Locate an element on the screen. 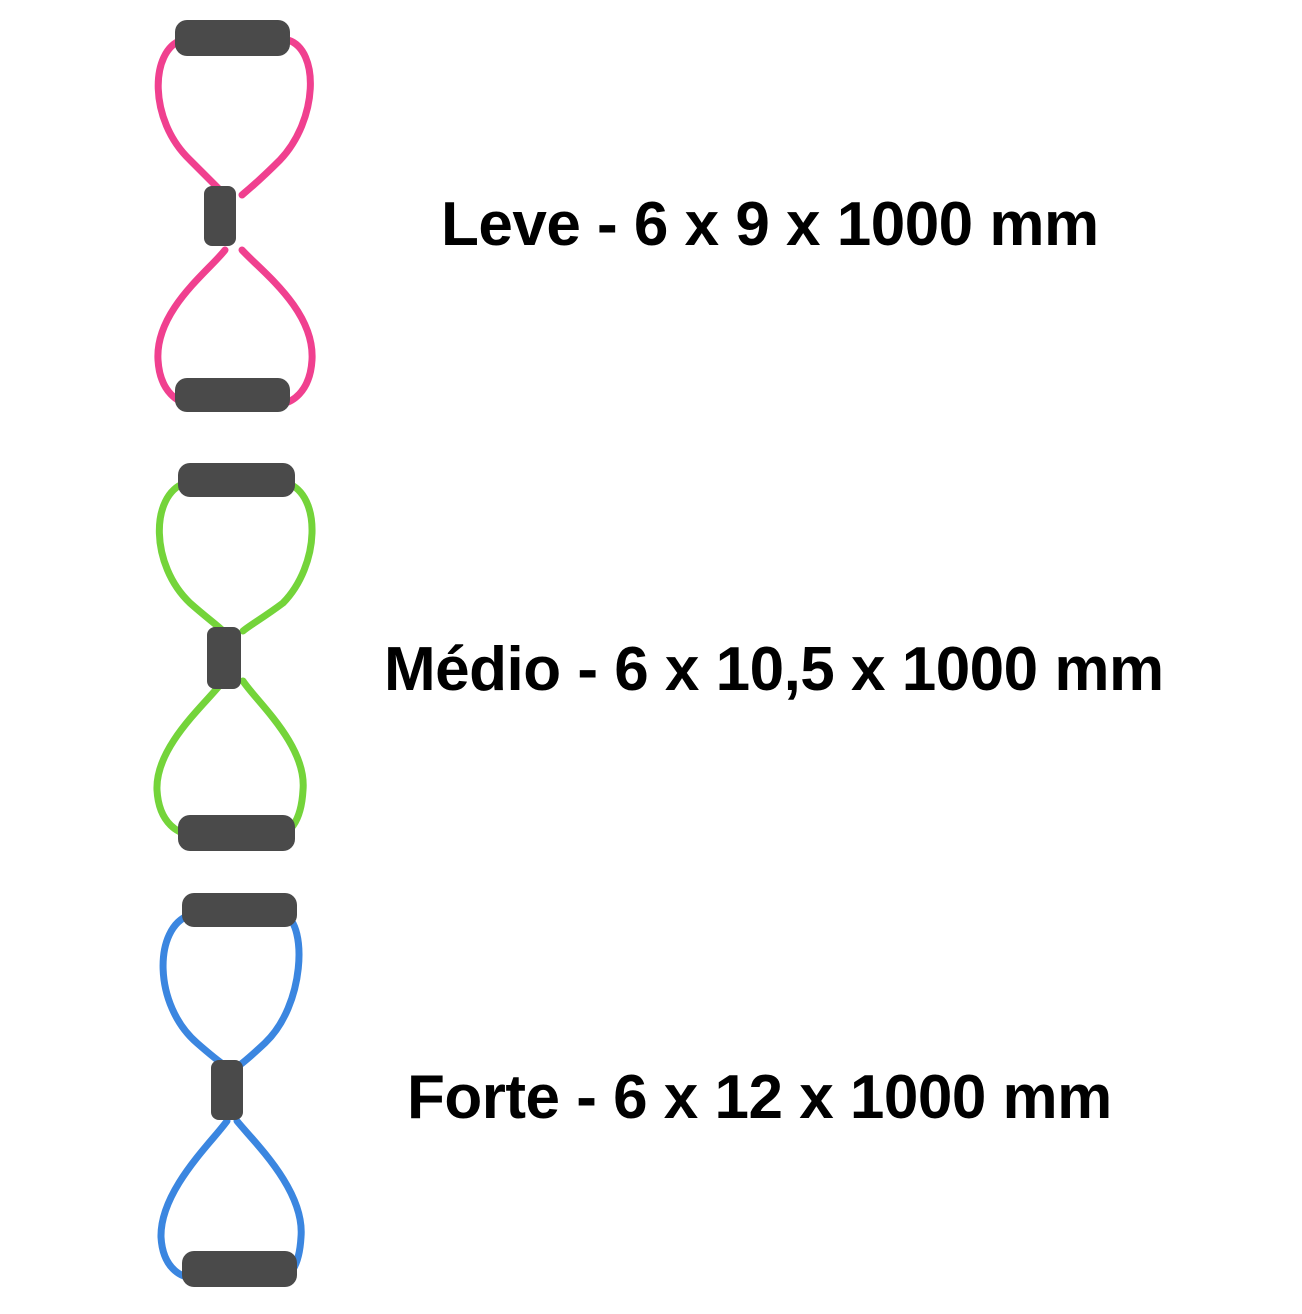 This screenshot has height=1314, width=1302. resistance-band-light is located at coordinates (280, 215).